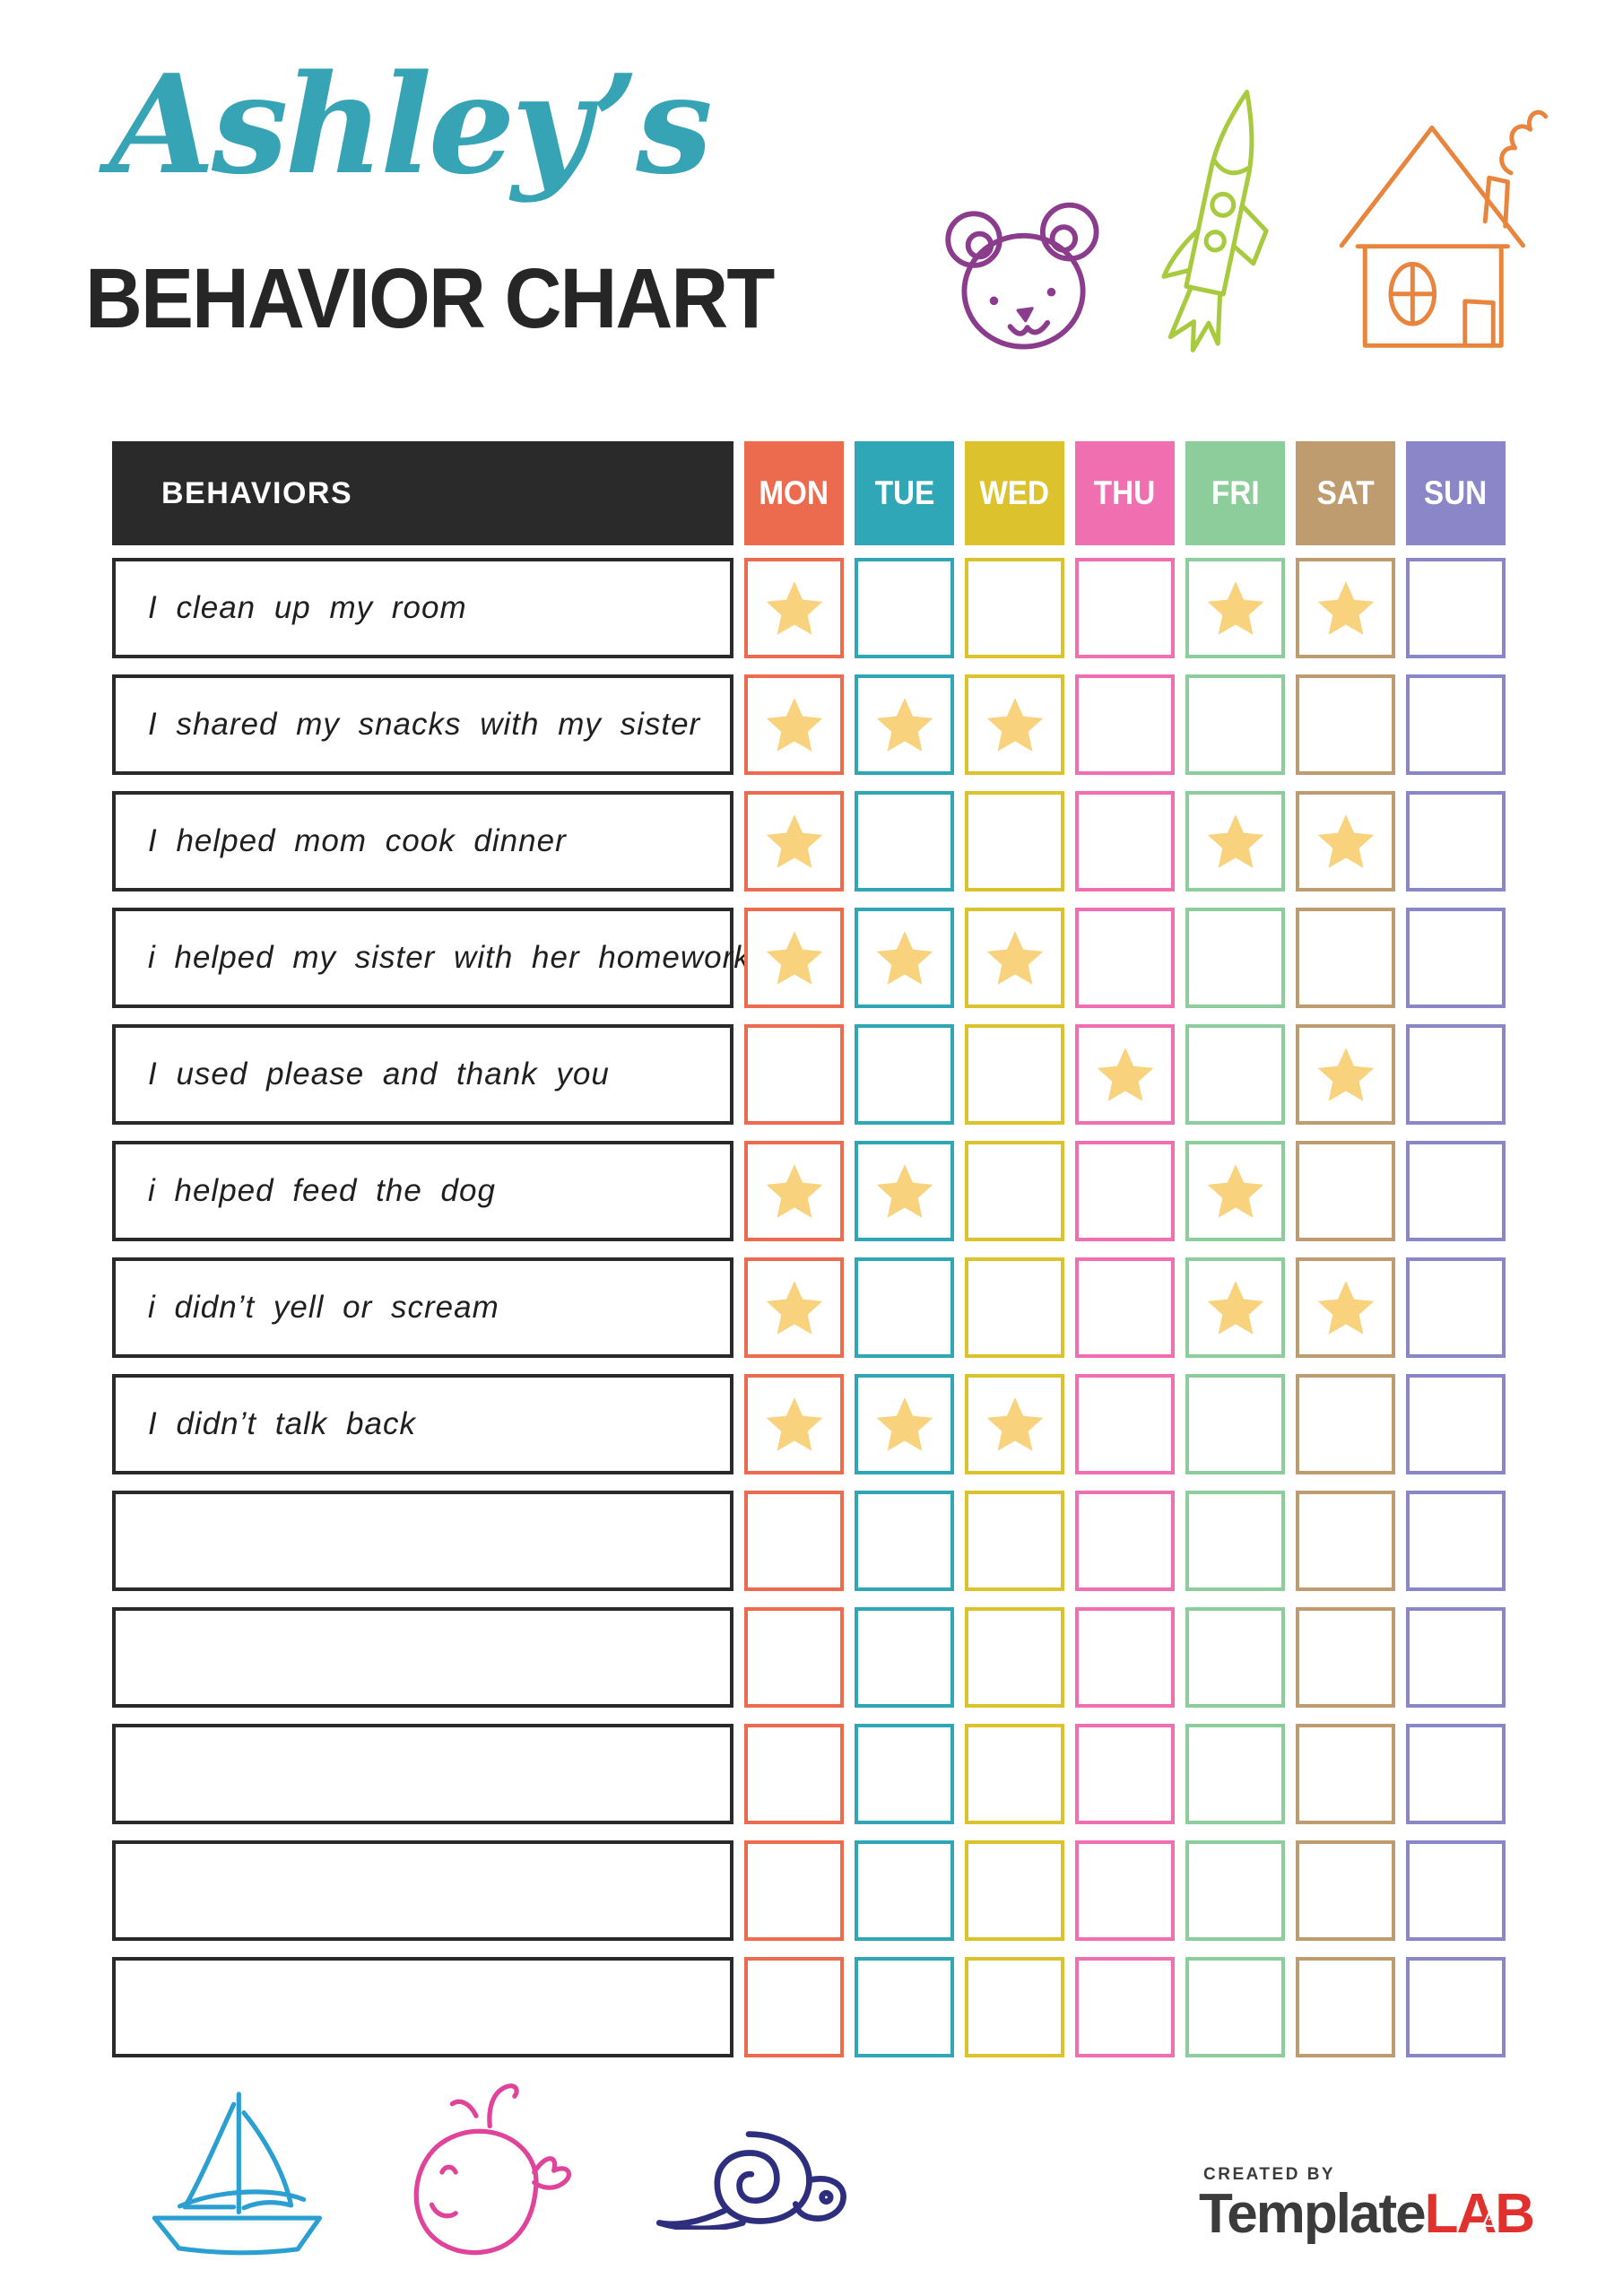  I want to click on day-header-thu: THU, so click(1125, 493).